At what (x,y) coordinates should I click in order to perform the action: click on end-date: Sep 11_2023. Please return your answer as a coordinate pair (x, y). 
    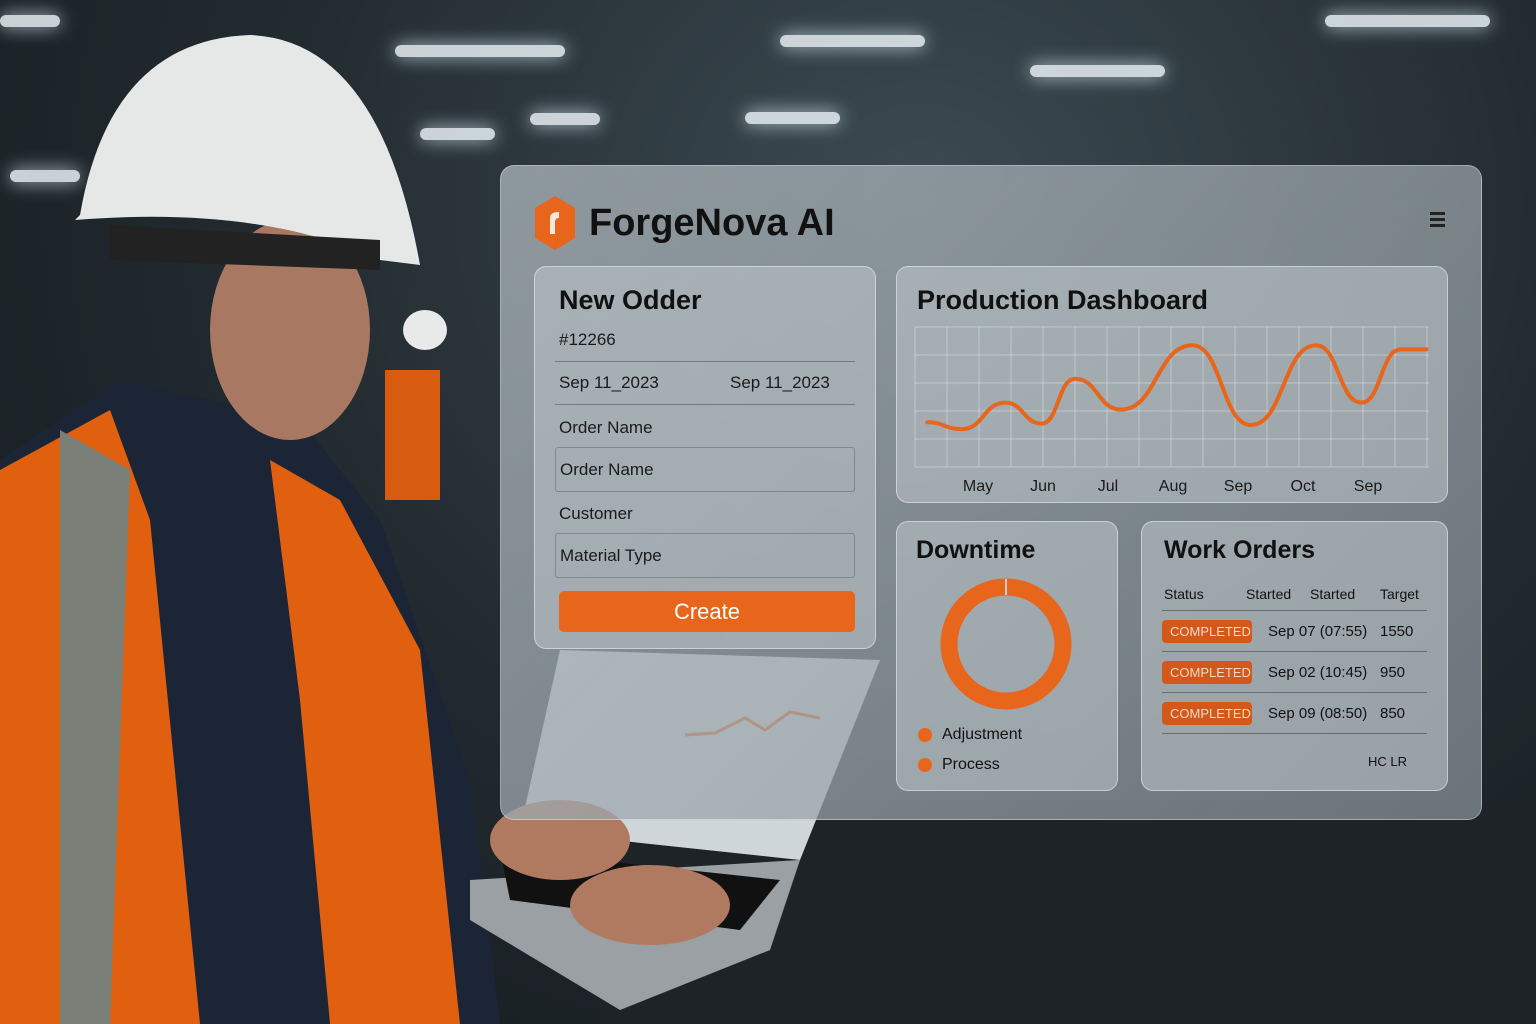
    Looking at the image, I should click on (780, 382).